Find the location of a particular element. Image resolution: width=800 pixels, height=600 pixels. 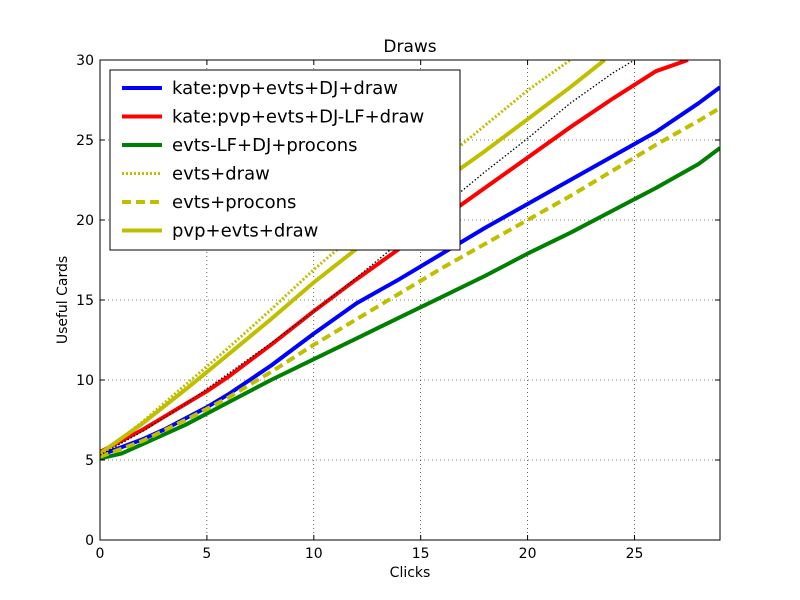

y-tick-label: 10 is located at coordinates (85, 381).